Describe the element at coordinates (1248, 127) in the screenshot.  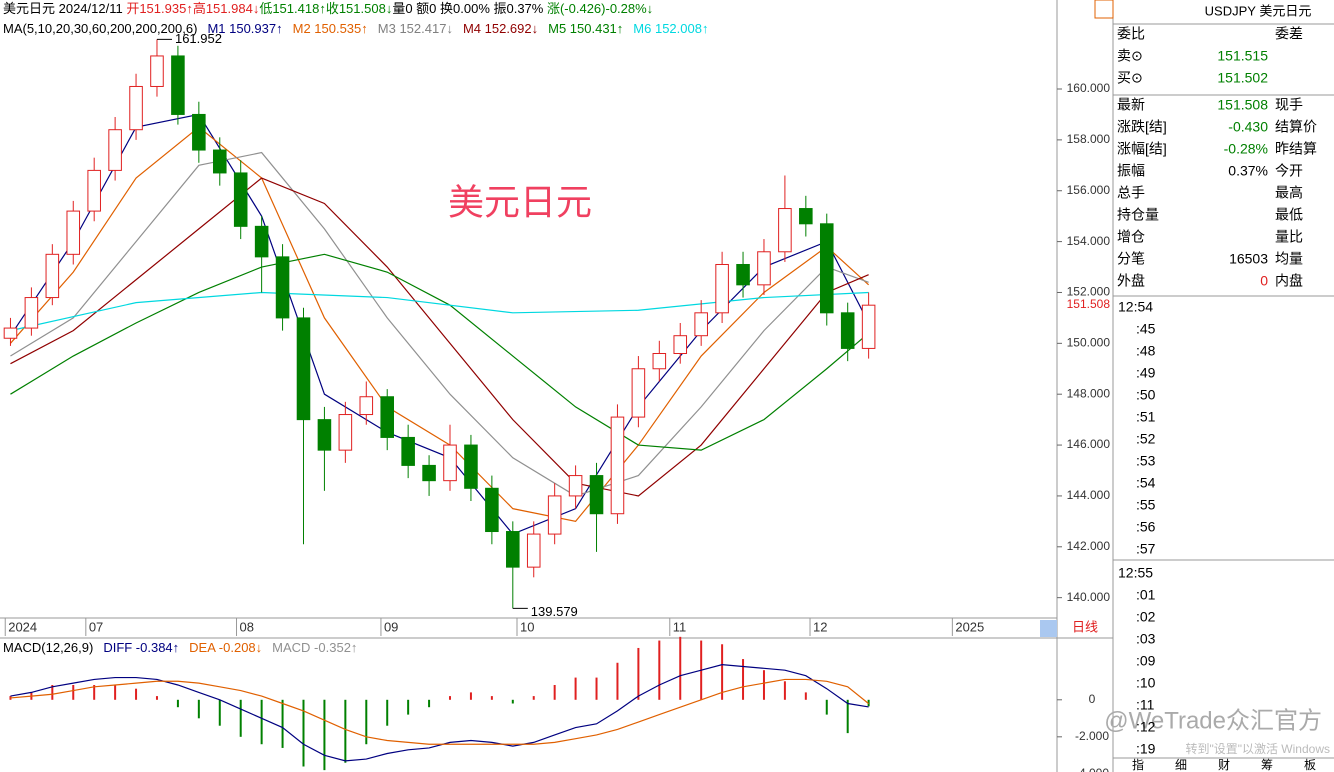
I see `quote-value: -0.430` at that location.